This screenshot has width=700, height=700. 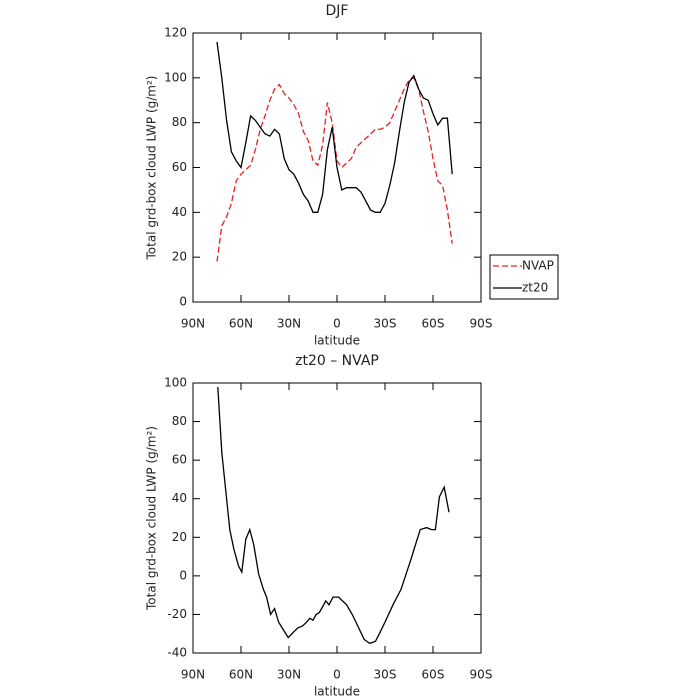 I want to click on chart-title: DJF, so click(x=337, y=11).